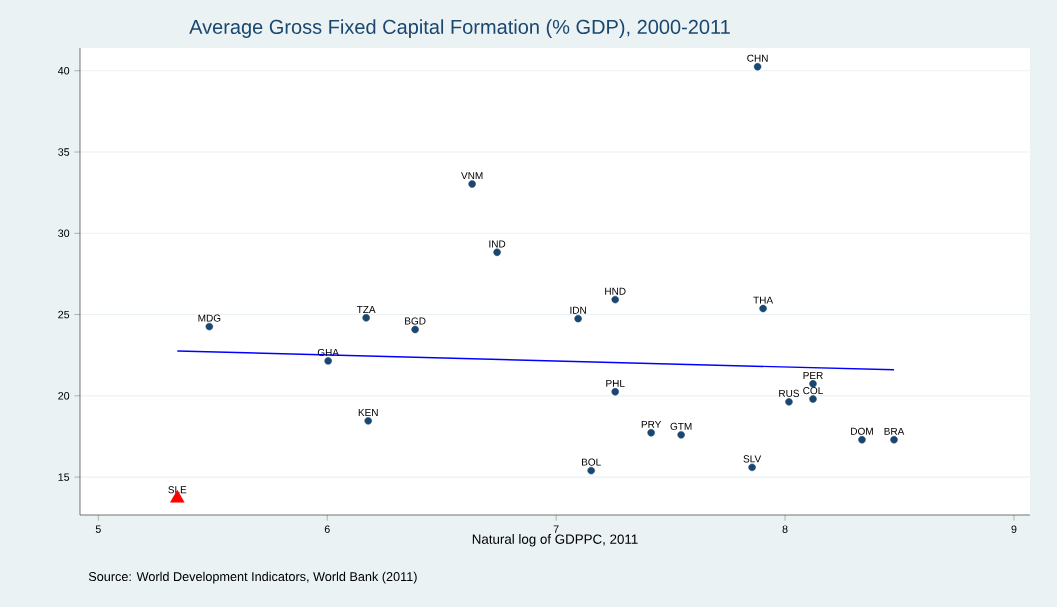  What do you see at coordinates (1014, 529) in the screenshot?
I see `x-tick-label: 9` at bounding box center [1014, 529].